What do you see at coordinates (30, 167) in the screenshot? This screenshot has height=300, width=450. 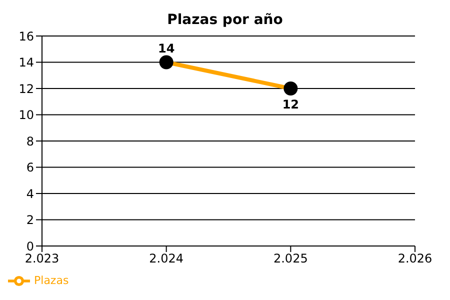 I see `y-tick-label: 6` at bounding box center [30, 167].